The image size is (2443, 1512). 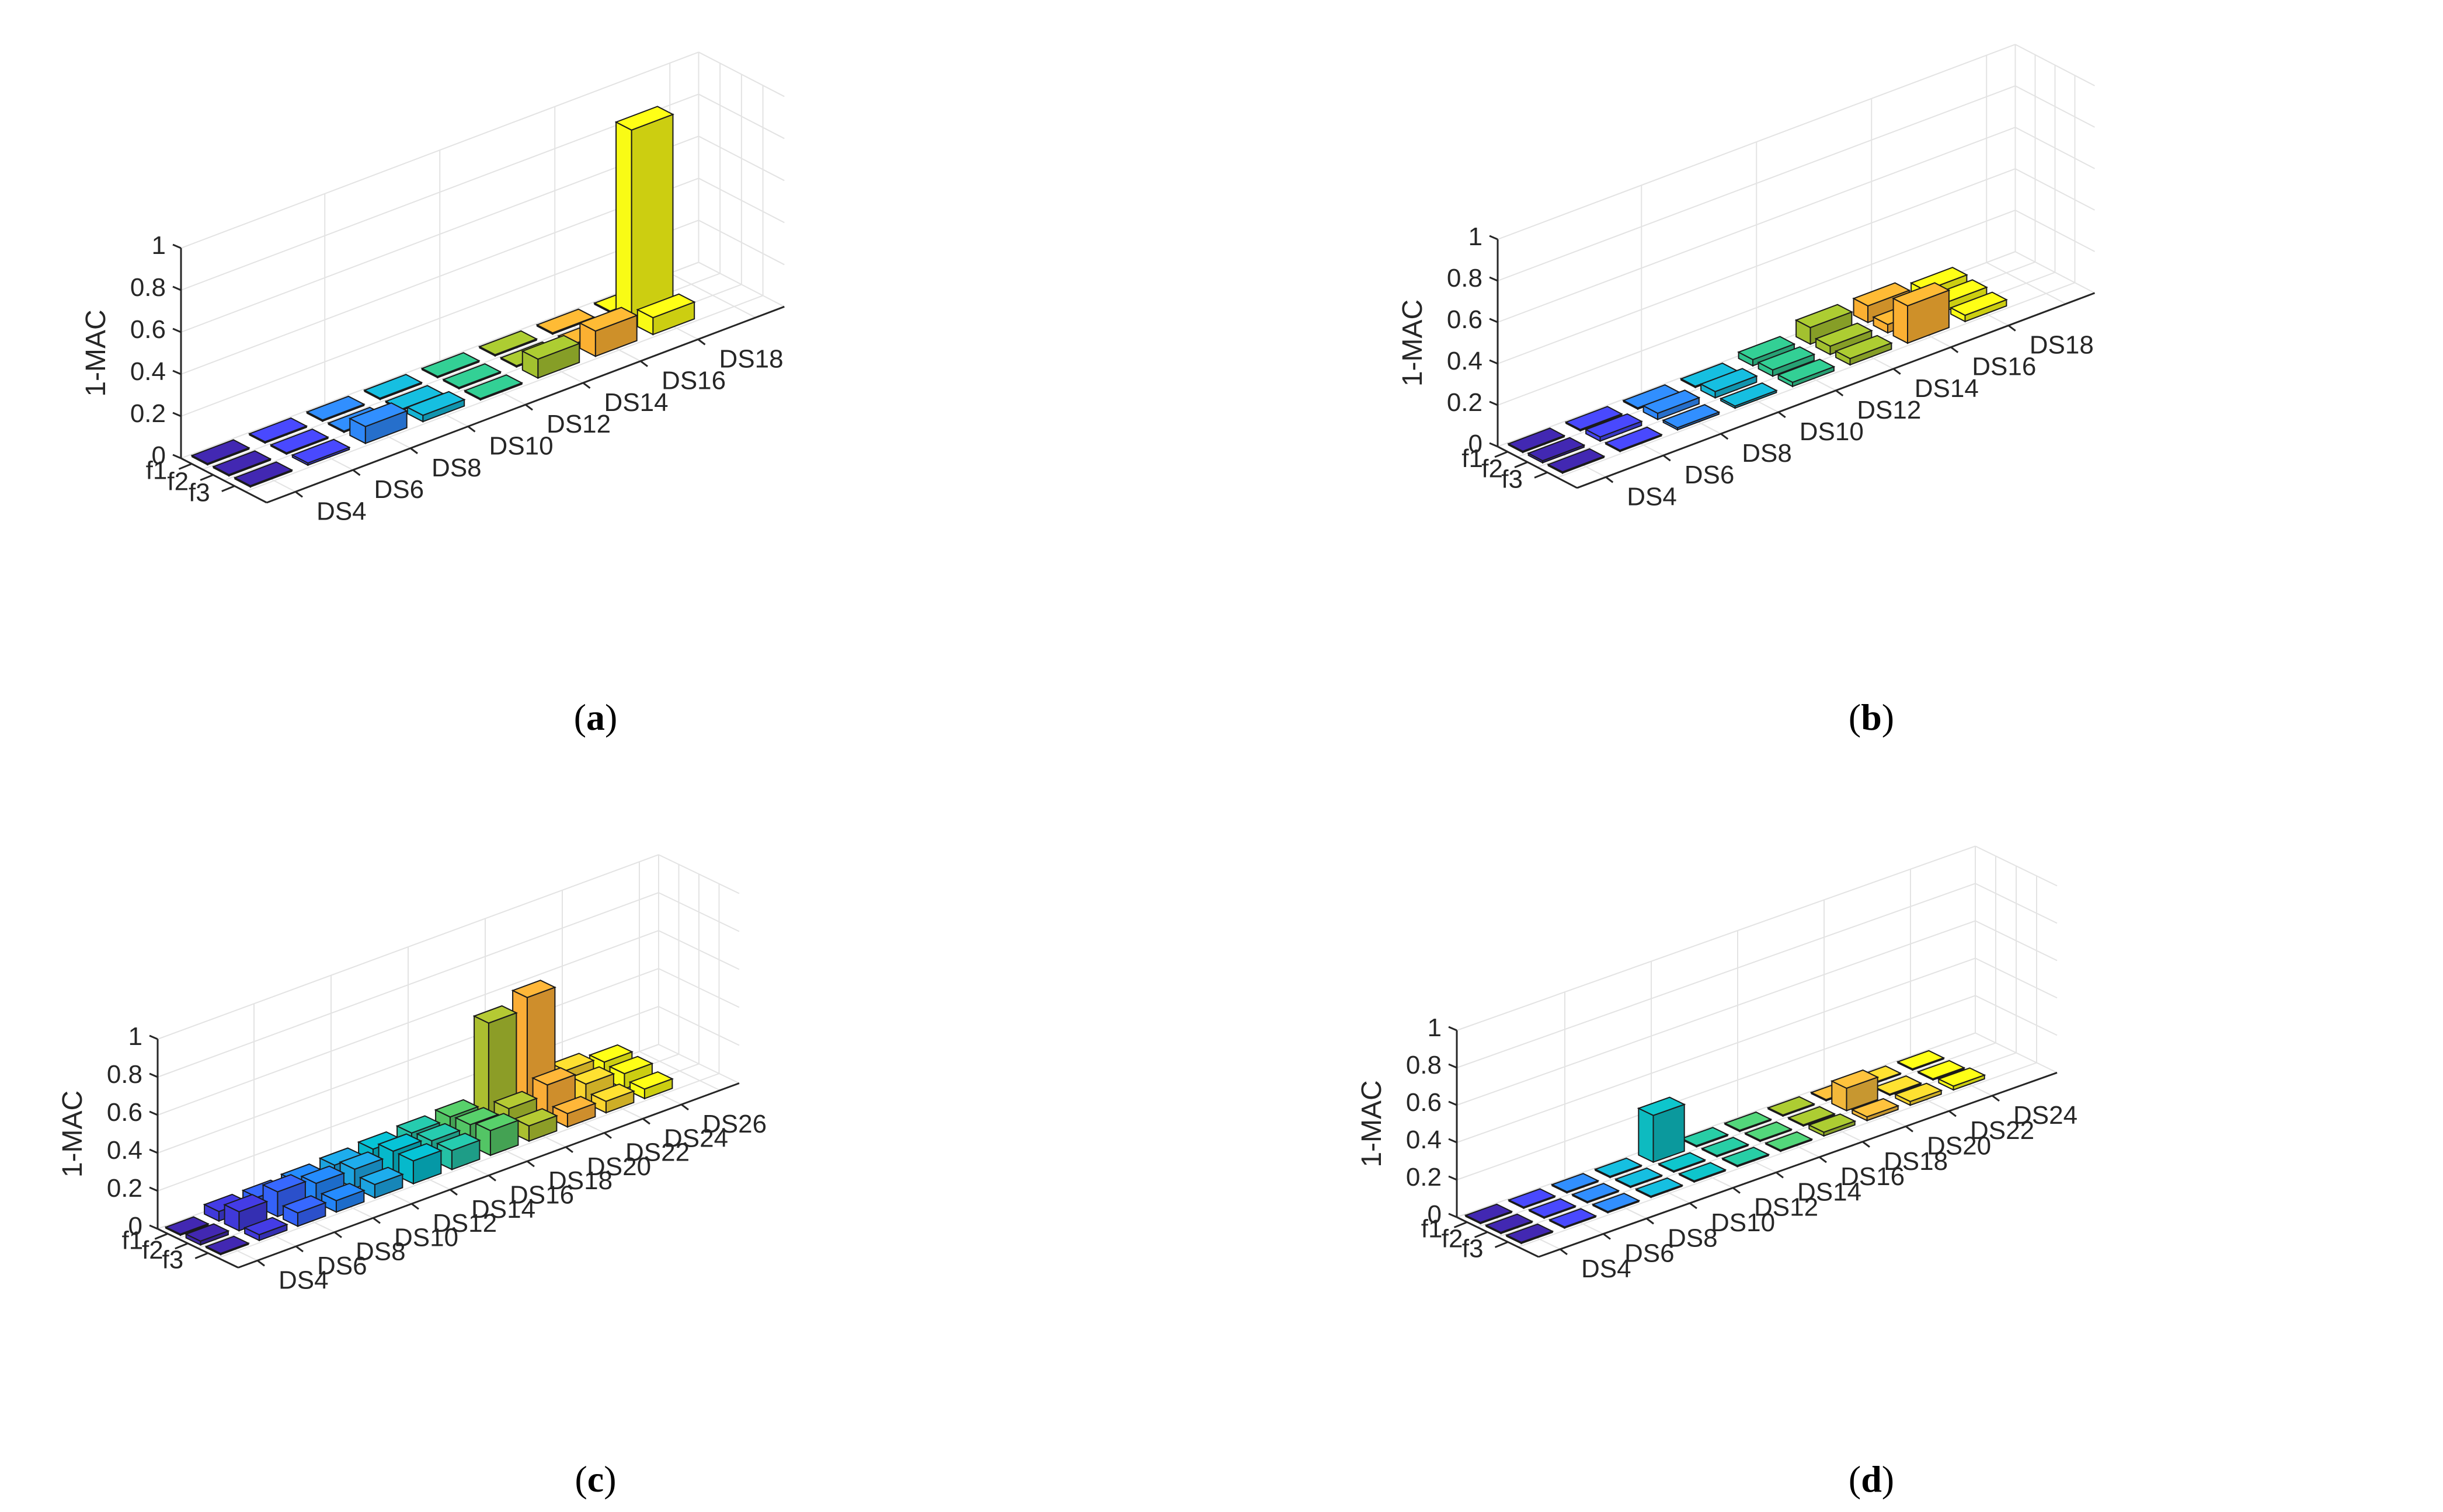 I want to click on row-axis-line, so click(x=198, y=1248).